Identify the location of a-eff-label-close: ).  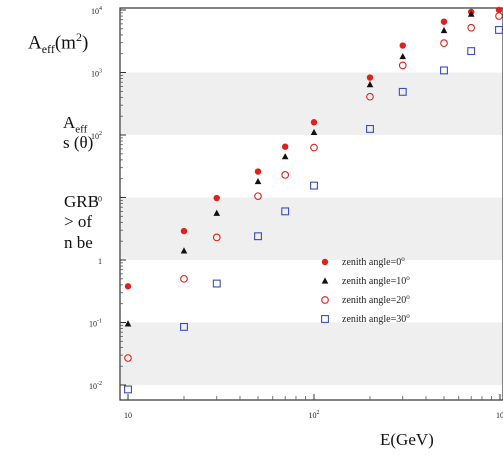
(85, 43).